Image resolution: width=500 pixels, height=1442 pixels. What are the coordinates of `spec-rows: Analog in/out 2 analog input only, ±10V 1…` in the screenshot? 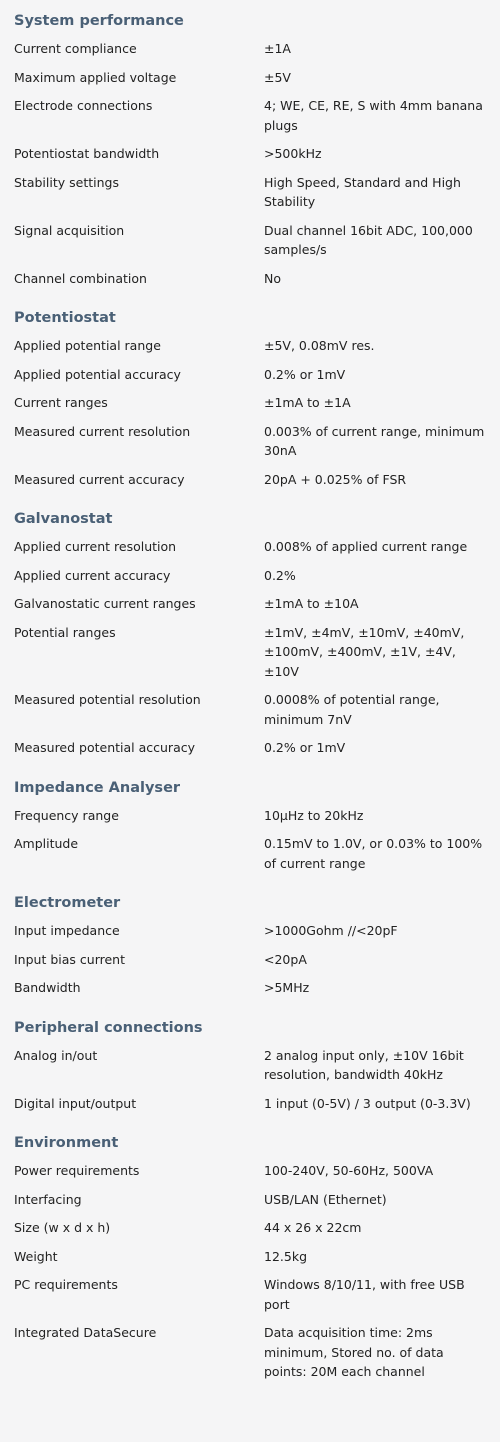 It's located at (250, 1084).